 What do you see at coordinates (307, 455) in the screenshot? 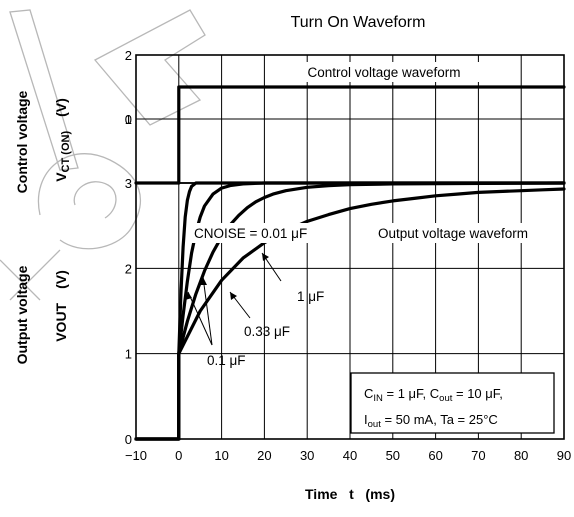
I see `x-tick-label: 30` at bounding box center [307, 455].